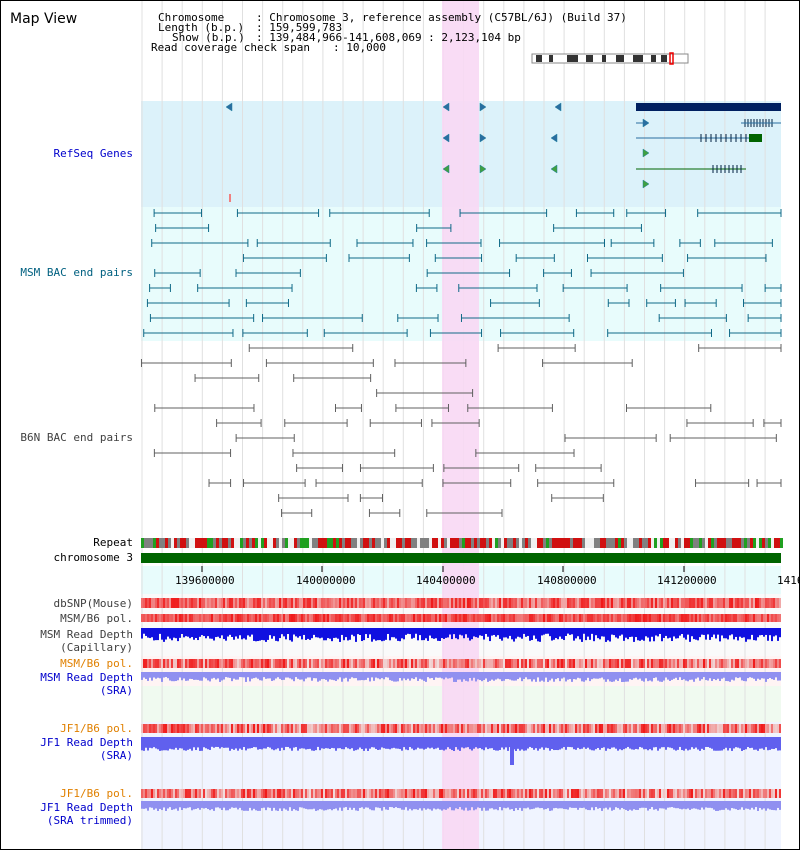 The width and height of the screenshot is (800, 850). I want to click on track-label-refseq: RefSeq Genes, so click(93, 153).